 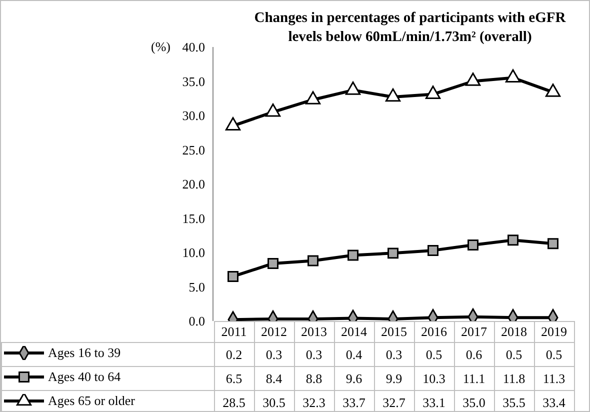 What do you see at coordinates (410, 28) in the screenshot?
I see `chart-title: Changes in percentages of participants with eGFR levels below 60mL/min/1.73m² (overall)` at bounding box center [410, 28].